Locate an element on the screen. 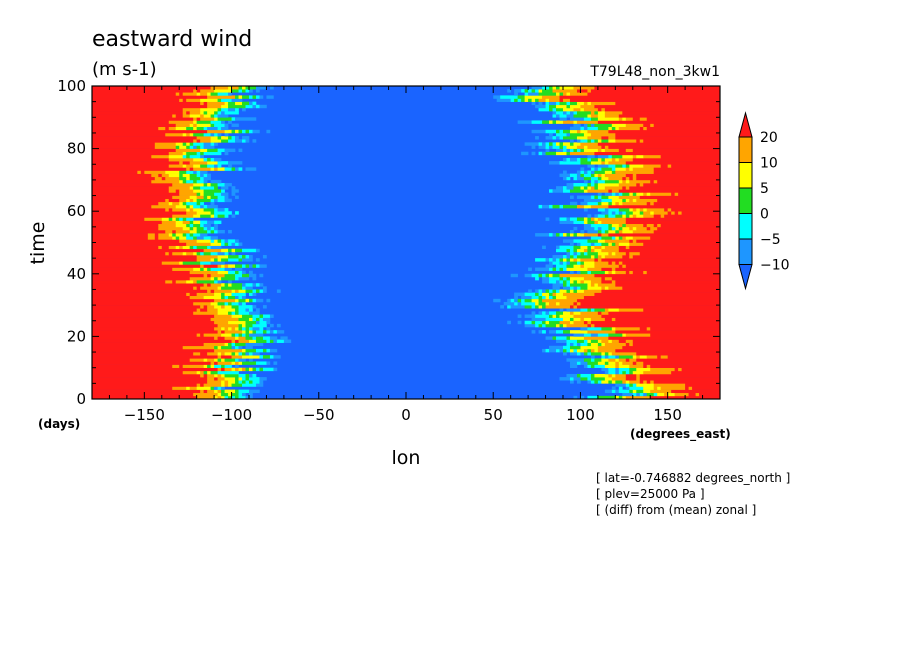  x-tick-label: −100 is located at coordinates (231, 415).